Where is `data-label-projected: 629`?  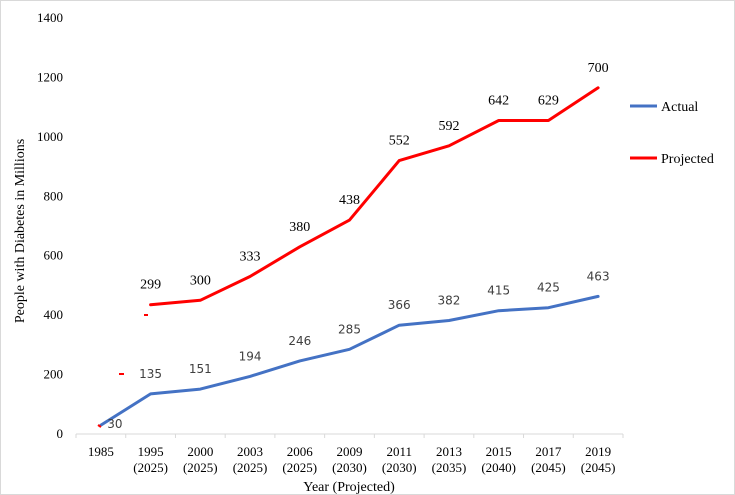 data-label-projected: 629 is located at coordinates (548, 101).